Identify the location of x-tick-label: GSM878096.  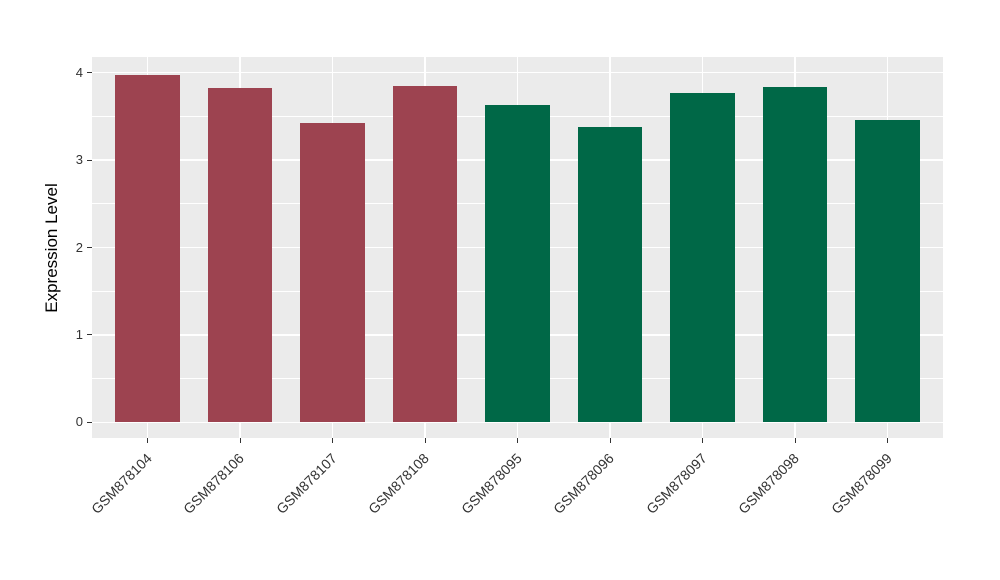
(584, 483).